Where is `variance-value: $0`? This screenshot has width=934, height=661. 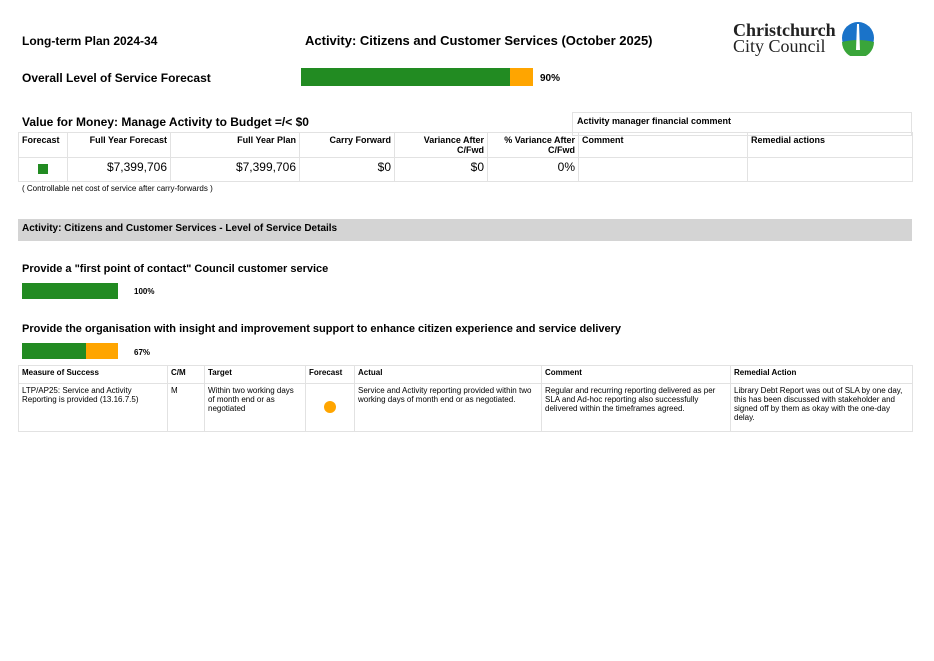
variance-value: $0 is located at coordinates (441, 169).